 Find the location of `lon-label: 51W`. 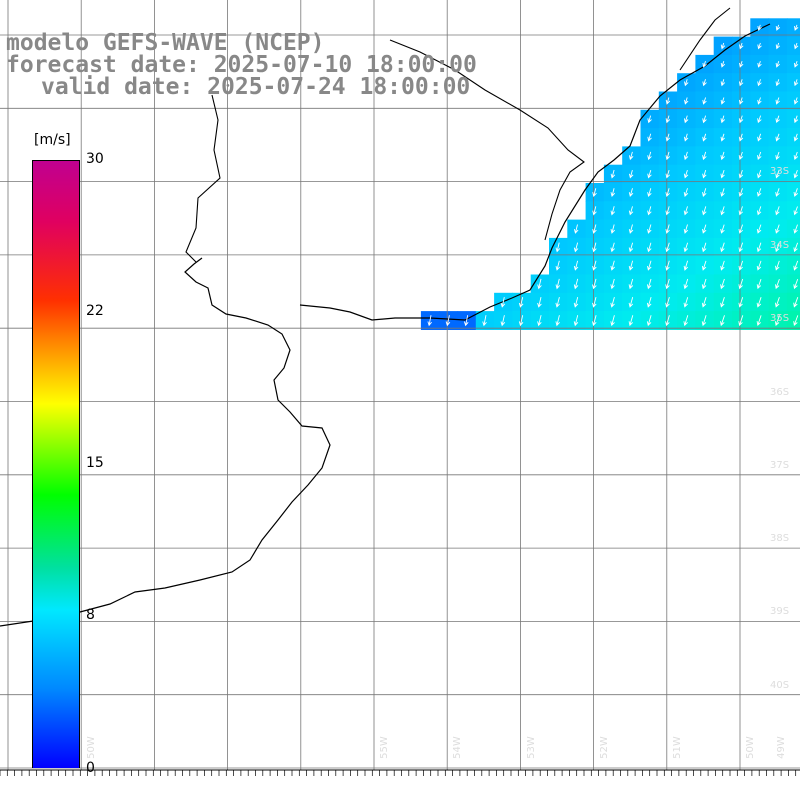

lon-label: 51W is located at coordinates (677, 747).